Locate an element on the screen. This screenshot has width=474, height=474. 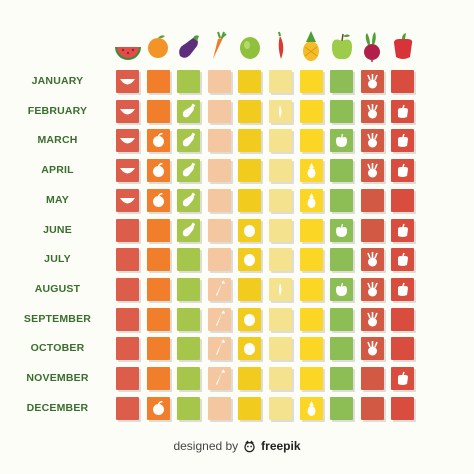
credit-footer: designed by freepik is located at coordinates (237, 446).